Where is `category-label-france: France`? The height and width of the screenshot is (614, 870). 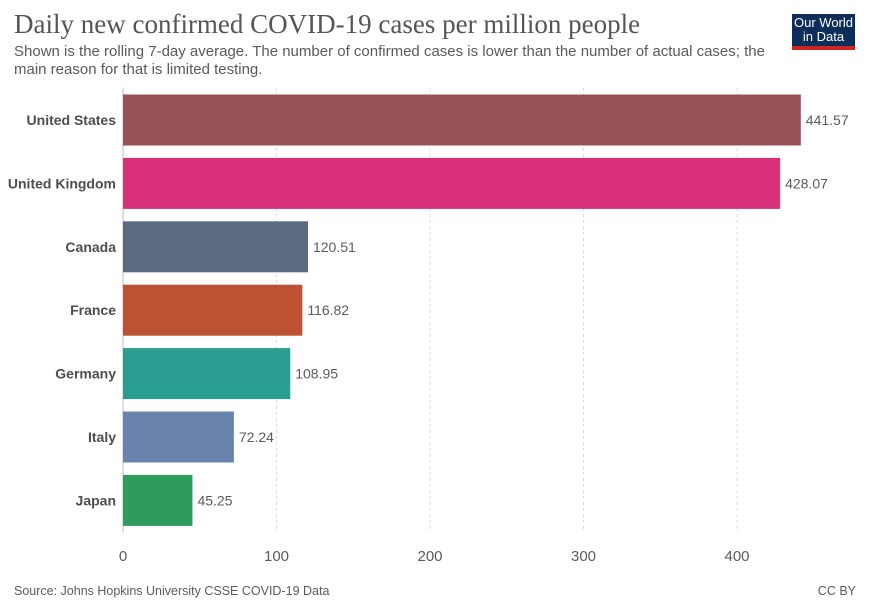 category-label-france: France is located at coordinates (93, 310).